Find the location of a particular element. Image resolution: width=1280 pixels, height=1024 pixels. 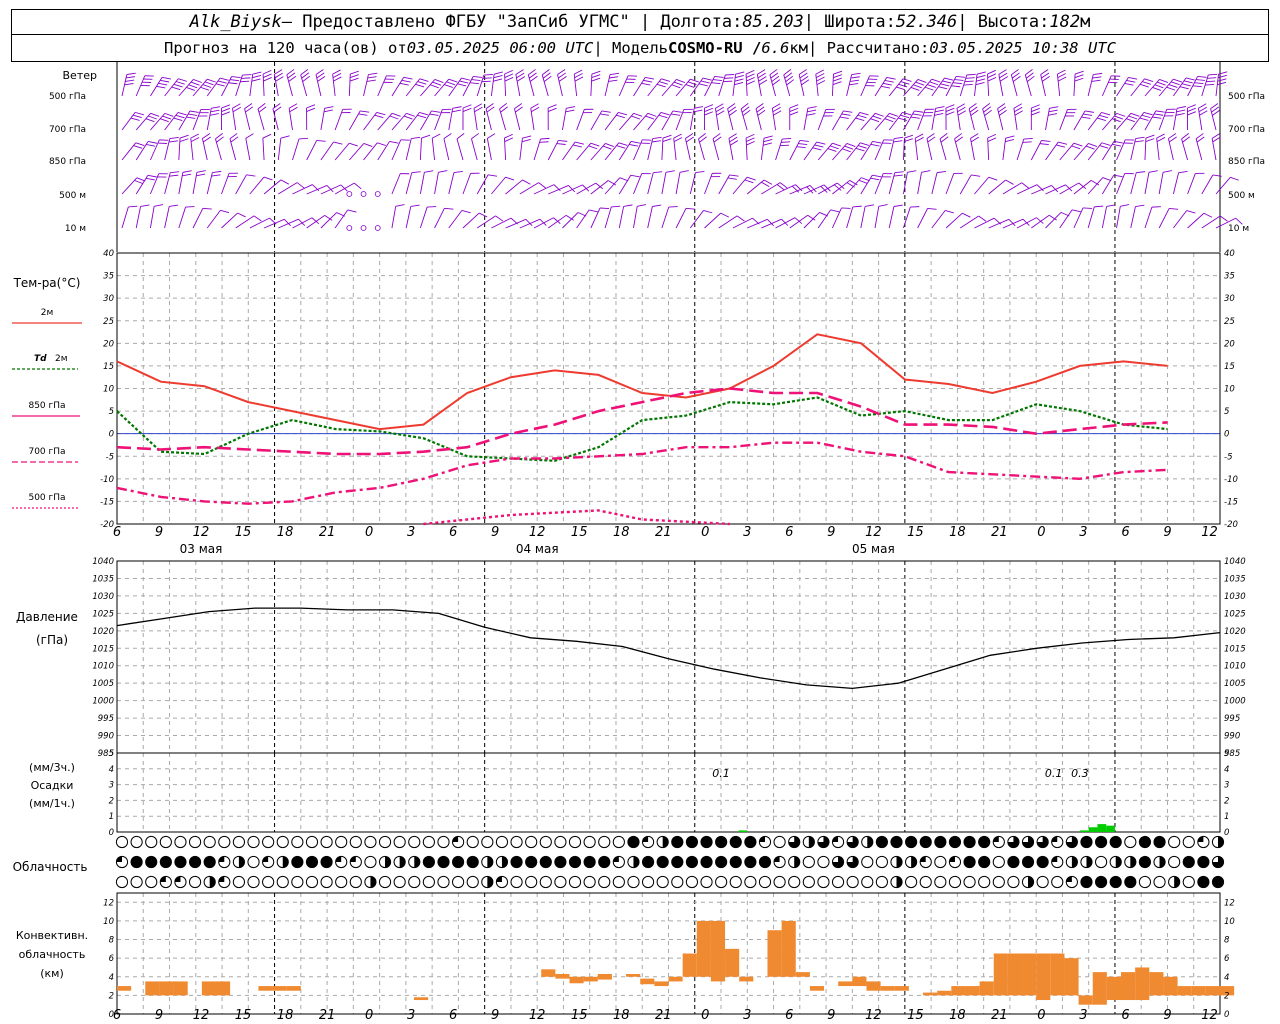

pres-ytick-right: 1030 is located at coordinates (1235, 597).